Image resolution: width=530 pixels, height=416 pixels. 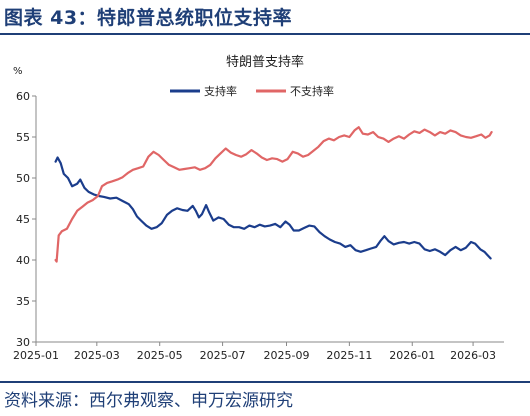 What do you see at coordinates (287, 355) in the screenshot?
I see `x-tick-label: 2025-09` at bounding box center [287, 355].